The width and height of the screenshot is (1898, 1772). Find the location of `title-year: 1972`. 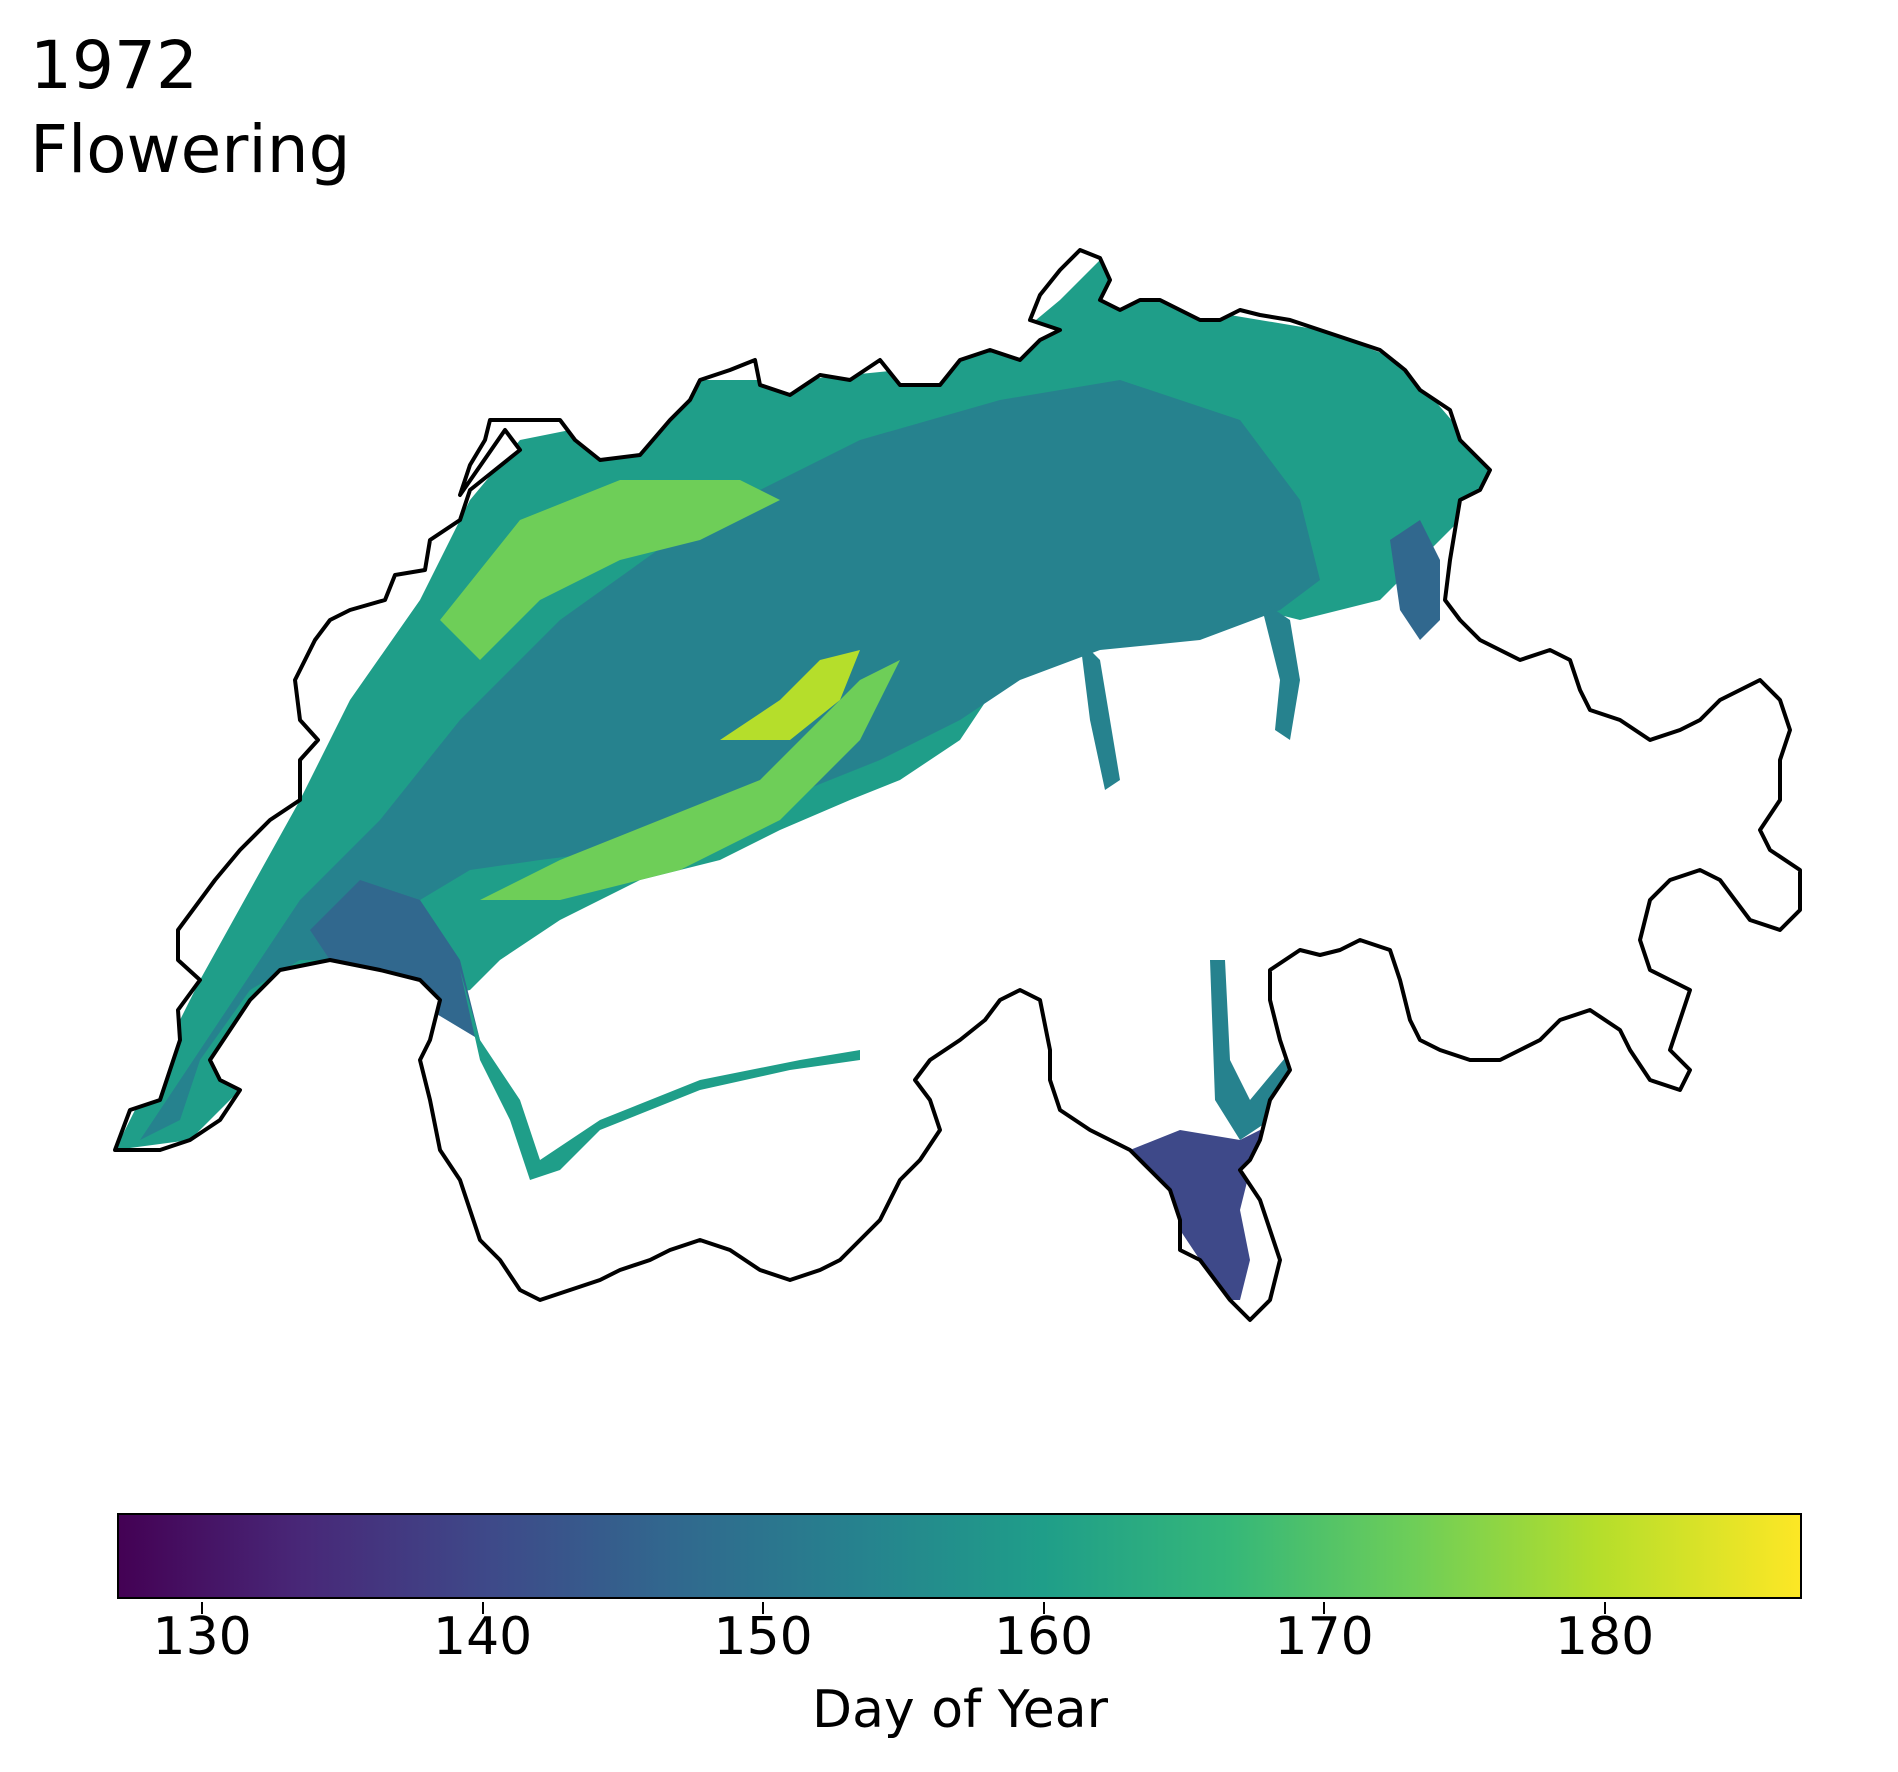

title-year: 1972 is located at coordinates (114, 65).